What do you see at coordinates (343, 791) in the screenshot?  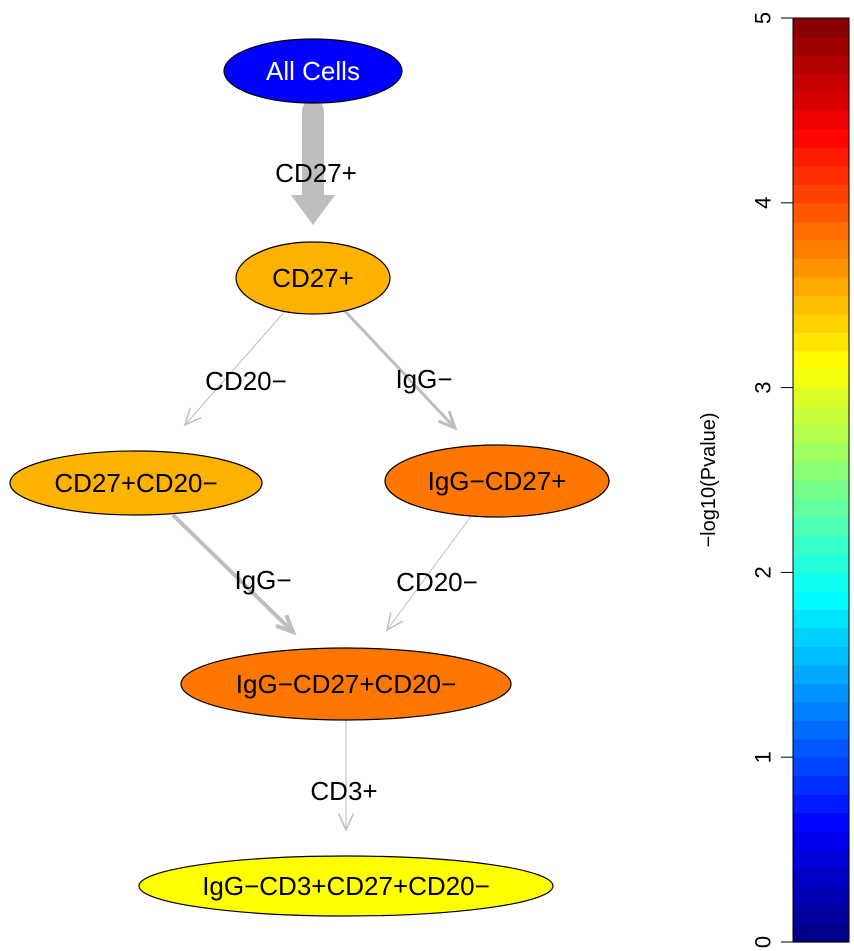 I see `edge-label: CD3+` at bounding box center [343, 791].